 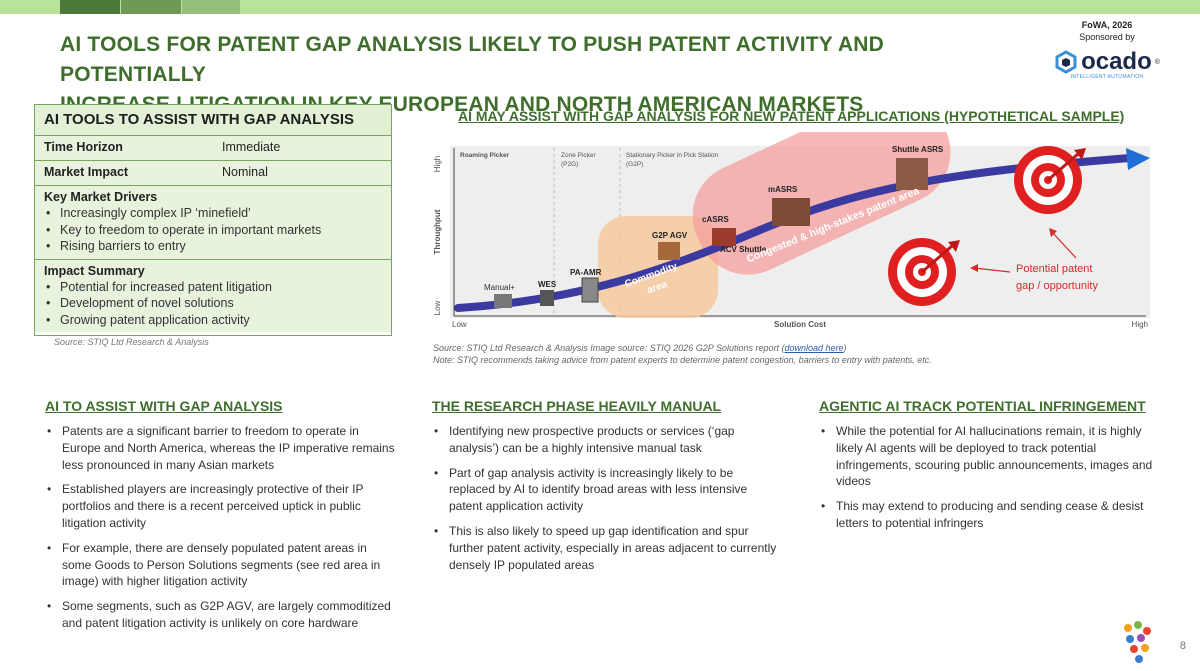 What do you see at coordinates (485, 155) in the screenshot?
I see `segment-label: Roaming Picker` at bounding box center [485, 155].